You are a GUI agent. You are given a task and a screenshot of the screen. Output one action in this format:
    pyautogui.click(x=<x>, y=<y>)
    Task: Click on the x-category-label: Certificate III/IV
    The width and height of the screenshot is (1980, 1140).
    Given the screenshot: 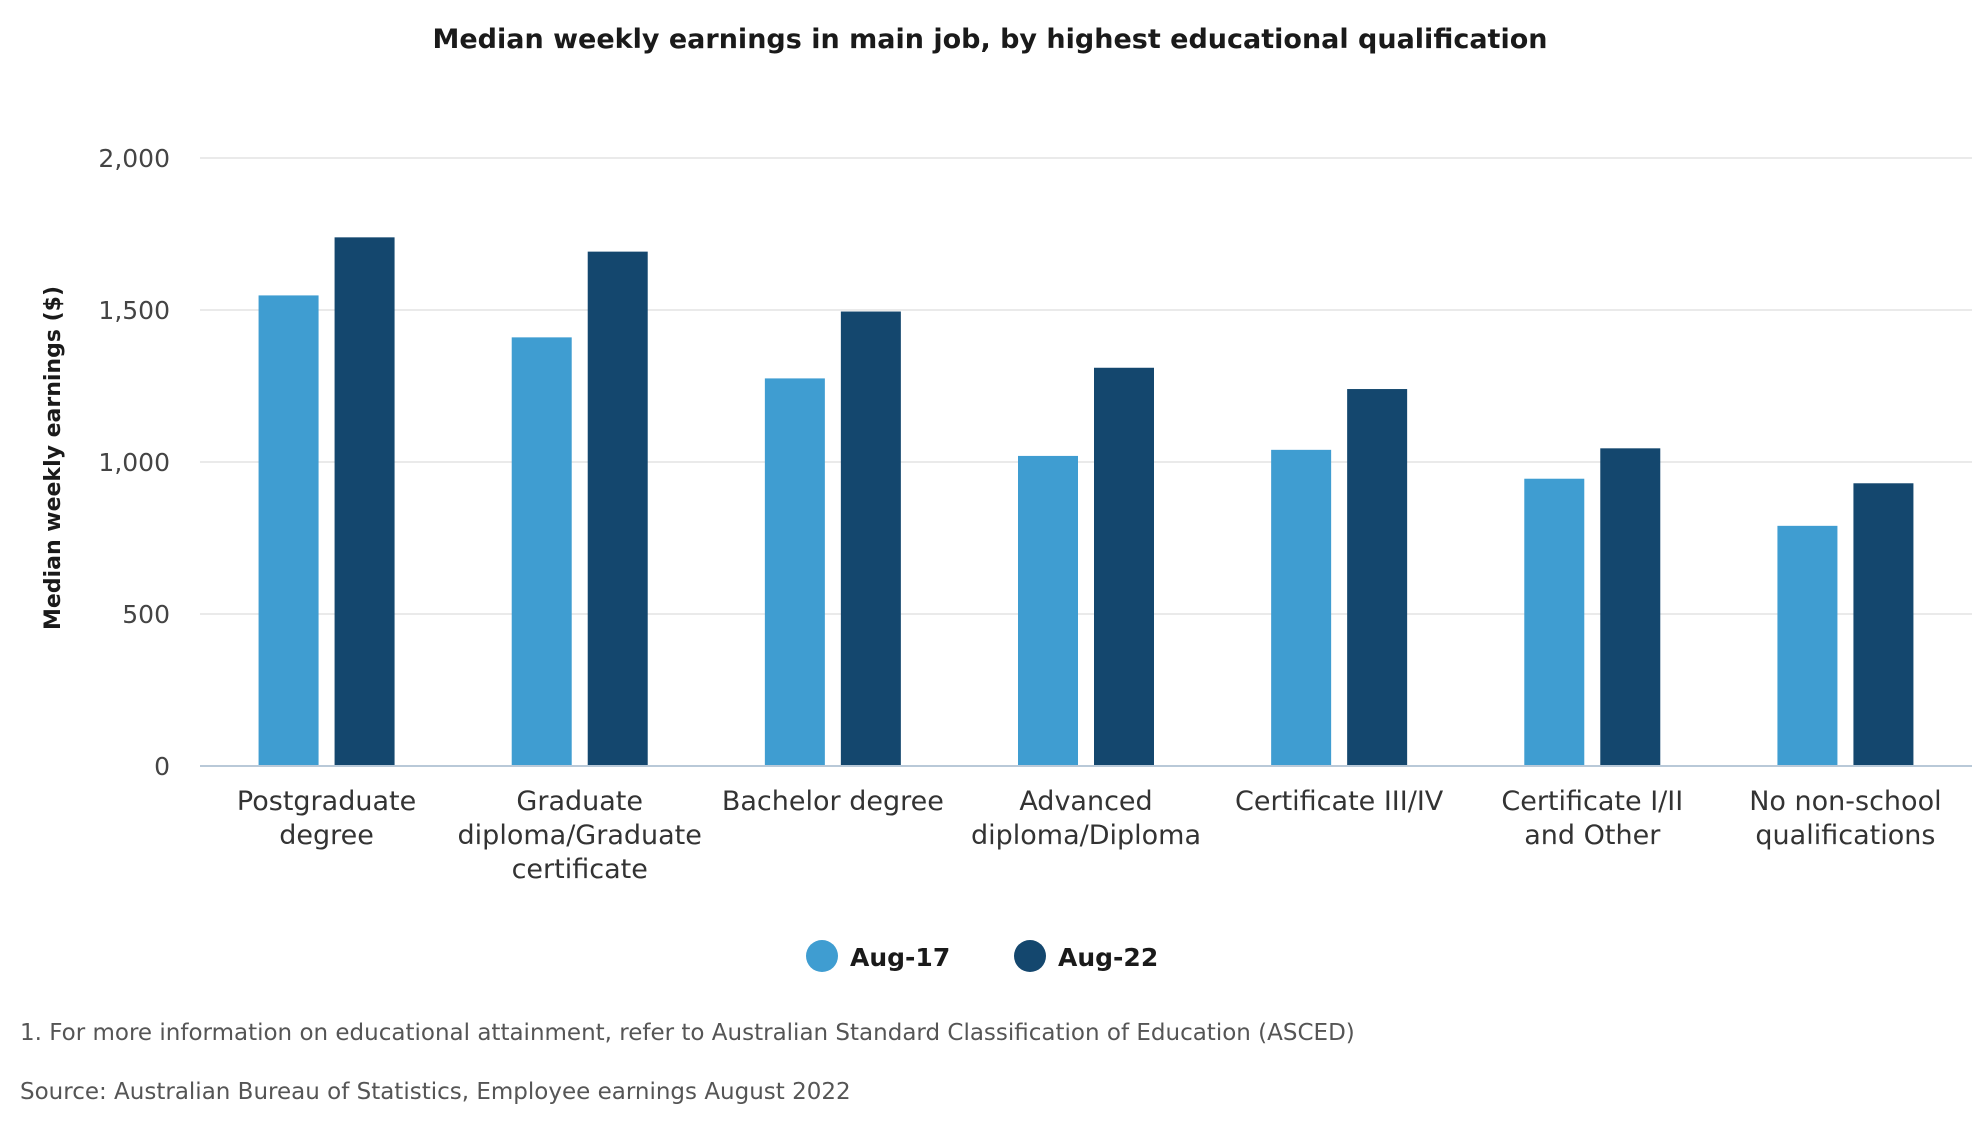 What is the action you would take?
    pyautogui.click(x=1339, y=801)
    